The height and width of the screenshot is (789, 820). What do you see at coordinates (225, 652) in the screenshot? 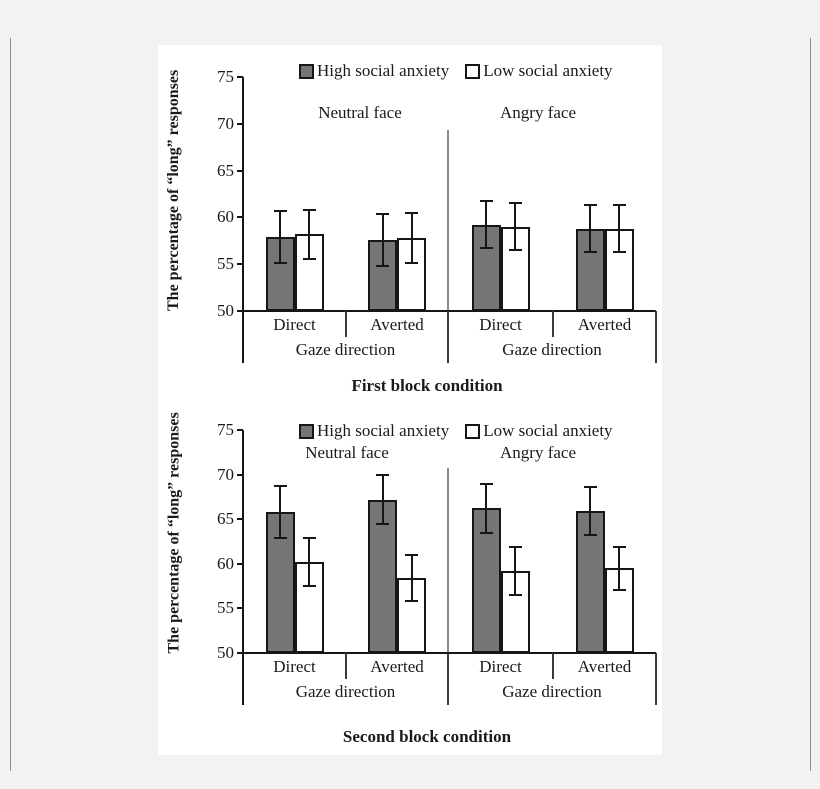
I see `y-tick-label: 50` at bounding box center [225, 652].